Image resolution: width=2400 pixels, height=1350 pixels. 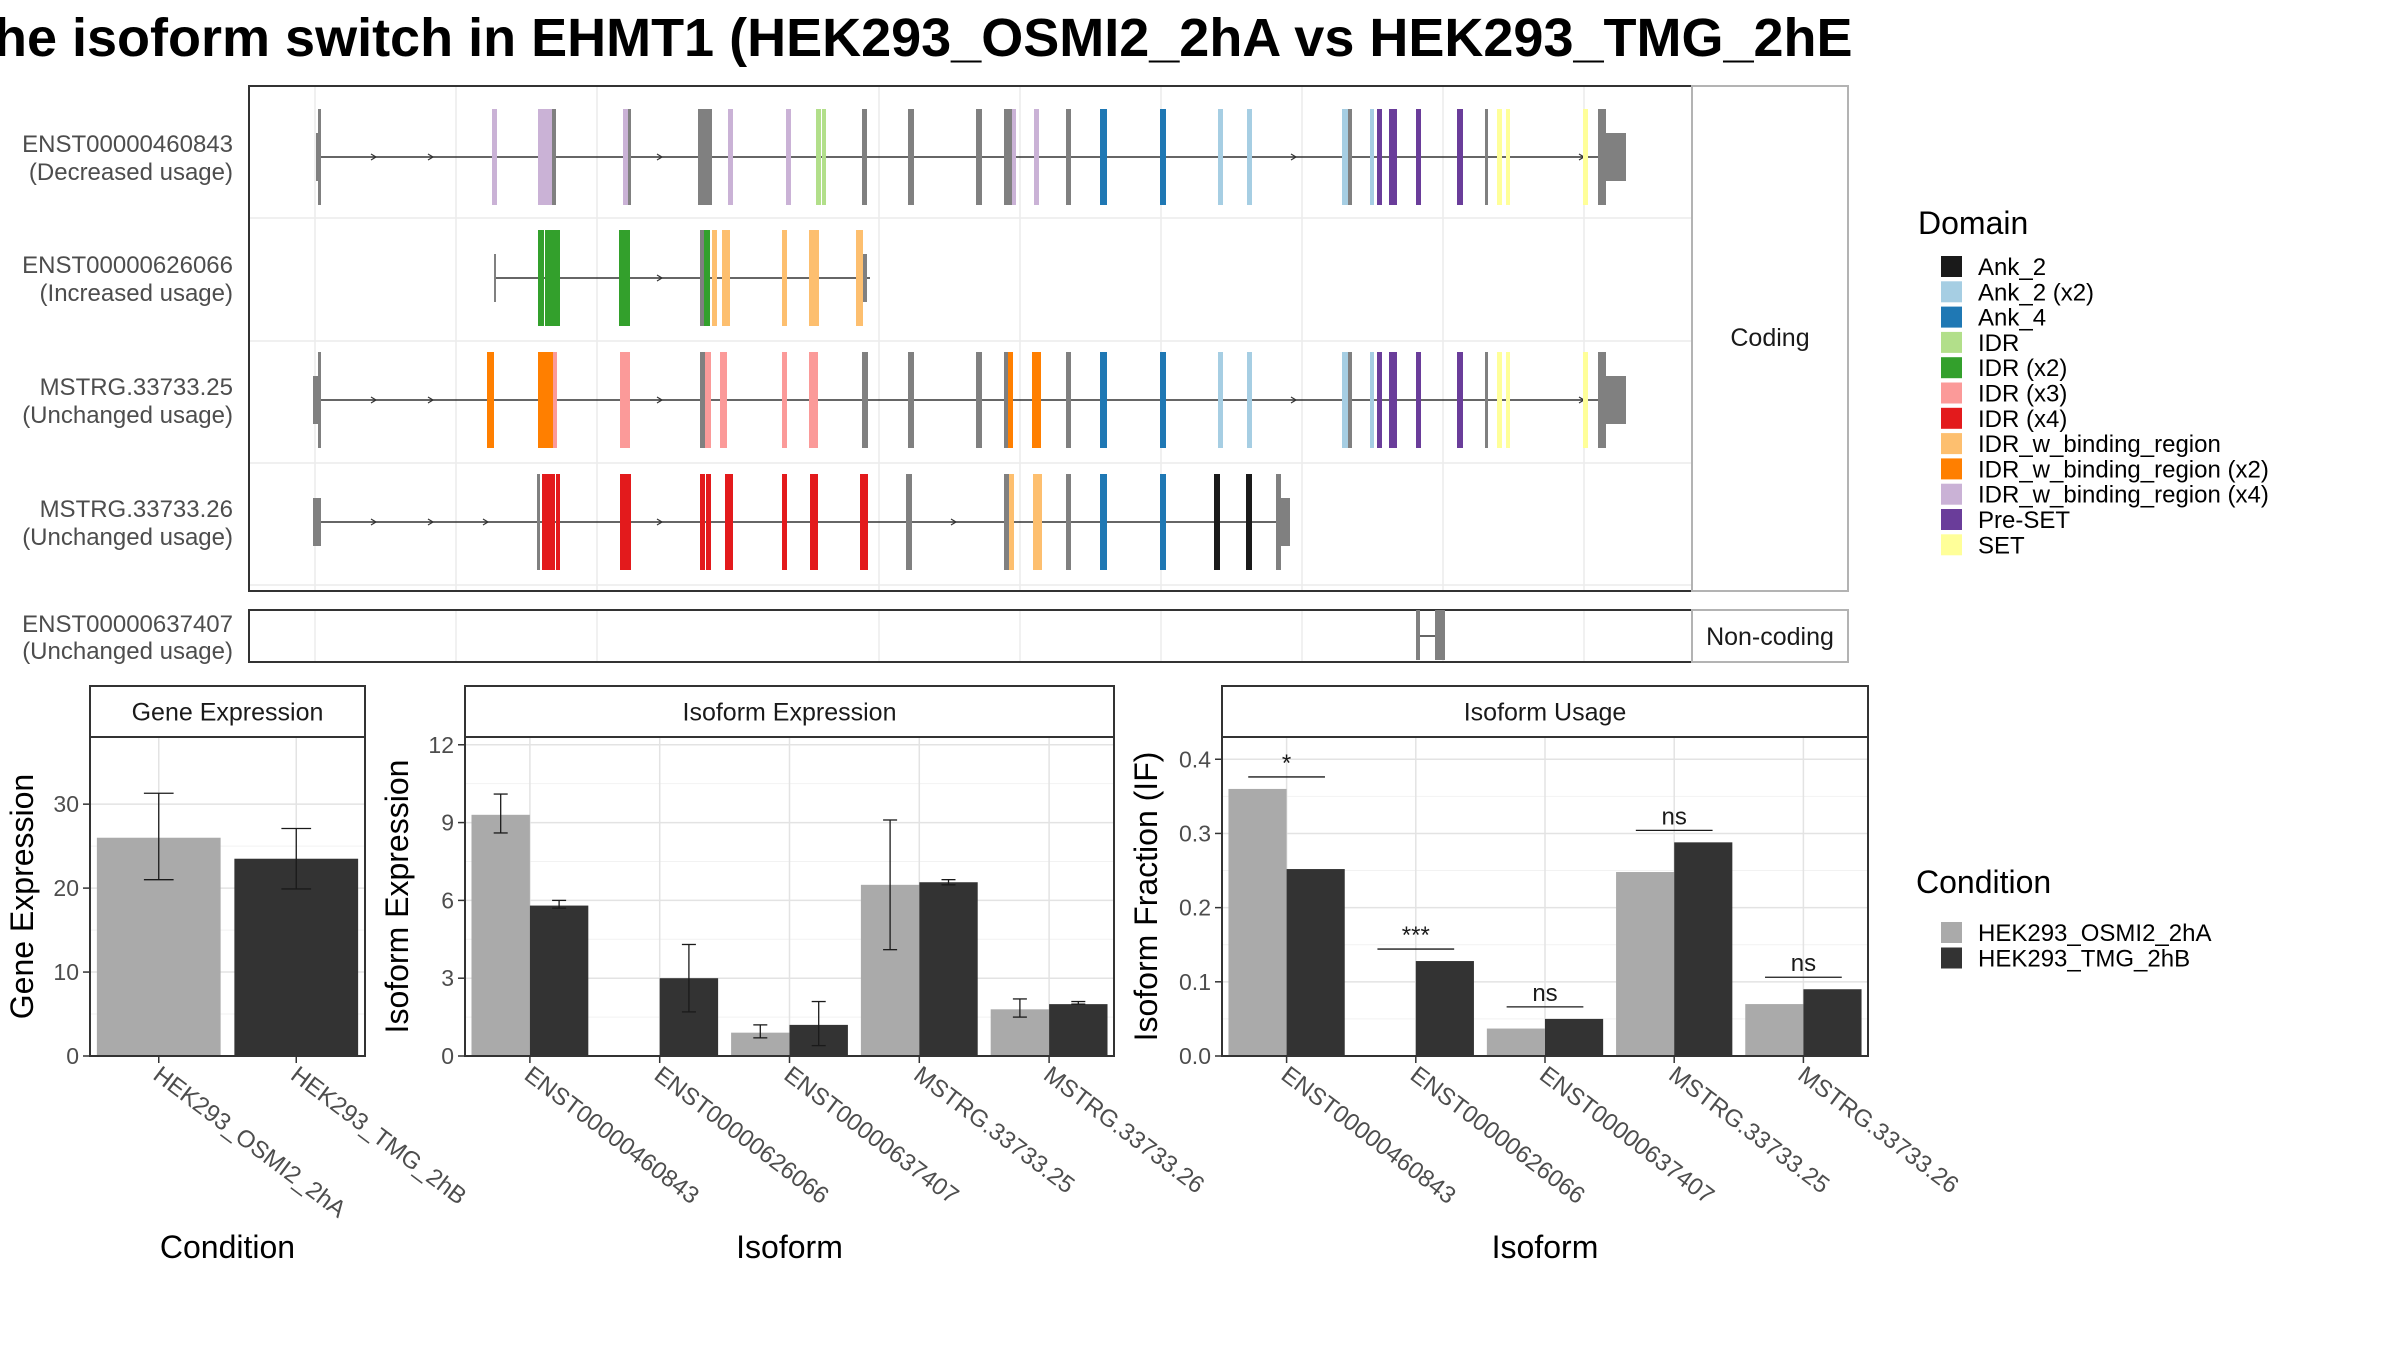 I want to click on x-axis-title: Isoform, so click(x=789, y=1247).